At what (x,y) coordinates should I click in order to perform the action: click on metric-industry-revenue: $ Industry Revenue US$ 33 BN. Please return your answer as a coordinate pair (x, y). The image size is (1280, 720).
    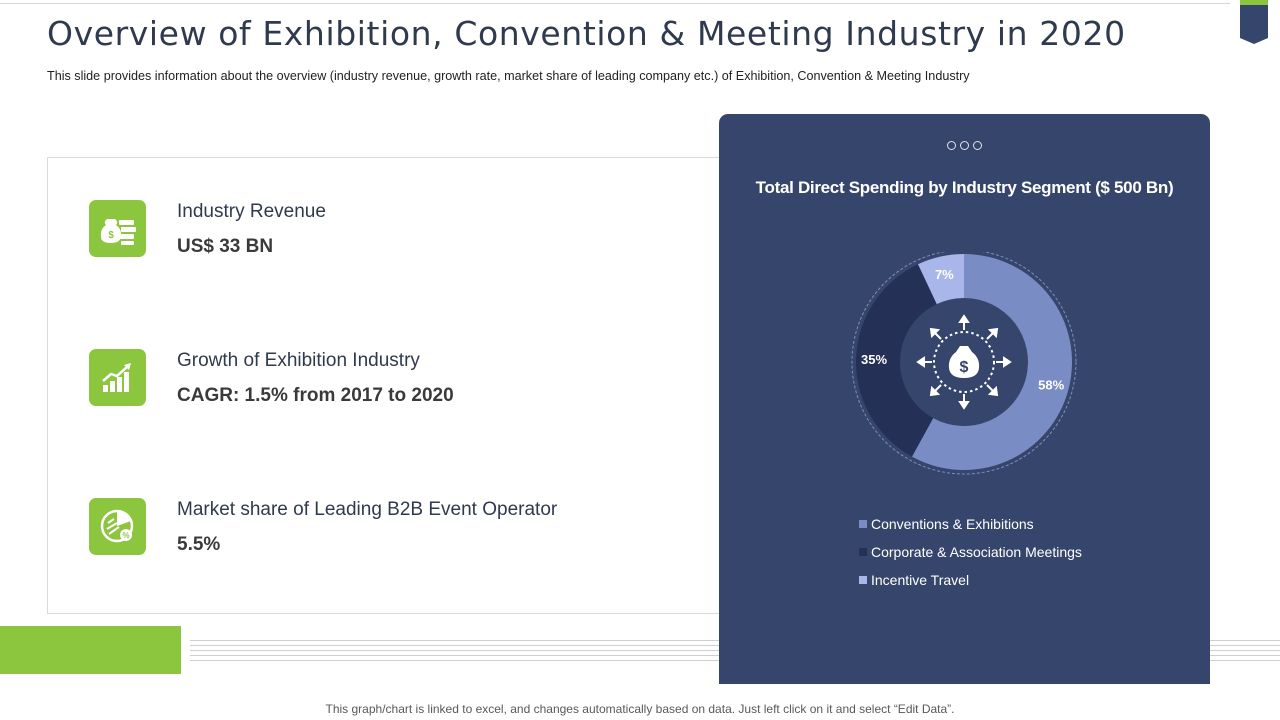
    Looking at the image, I should click on (393, 207).